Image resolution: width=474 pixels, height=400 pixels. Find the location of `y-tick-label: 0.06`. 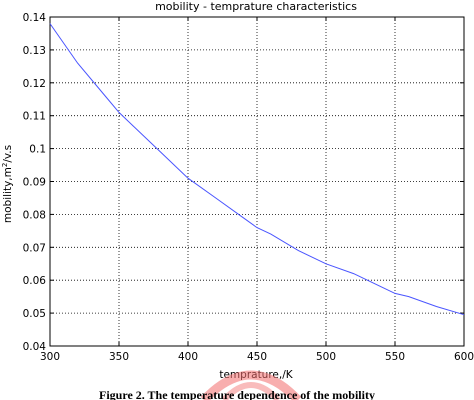

y-tick-label: 0.06 is located at coordinates (35, 281).